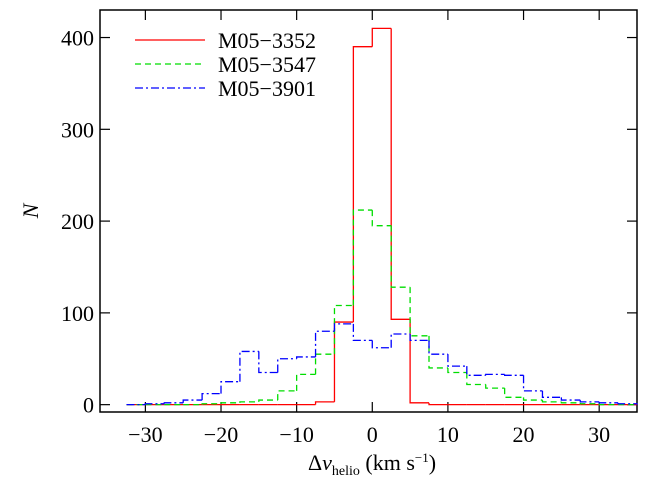  Describe the element at coordinates (422, 457) in the screenshot. I see `x-label-part: −1` at that location.